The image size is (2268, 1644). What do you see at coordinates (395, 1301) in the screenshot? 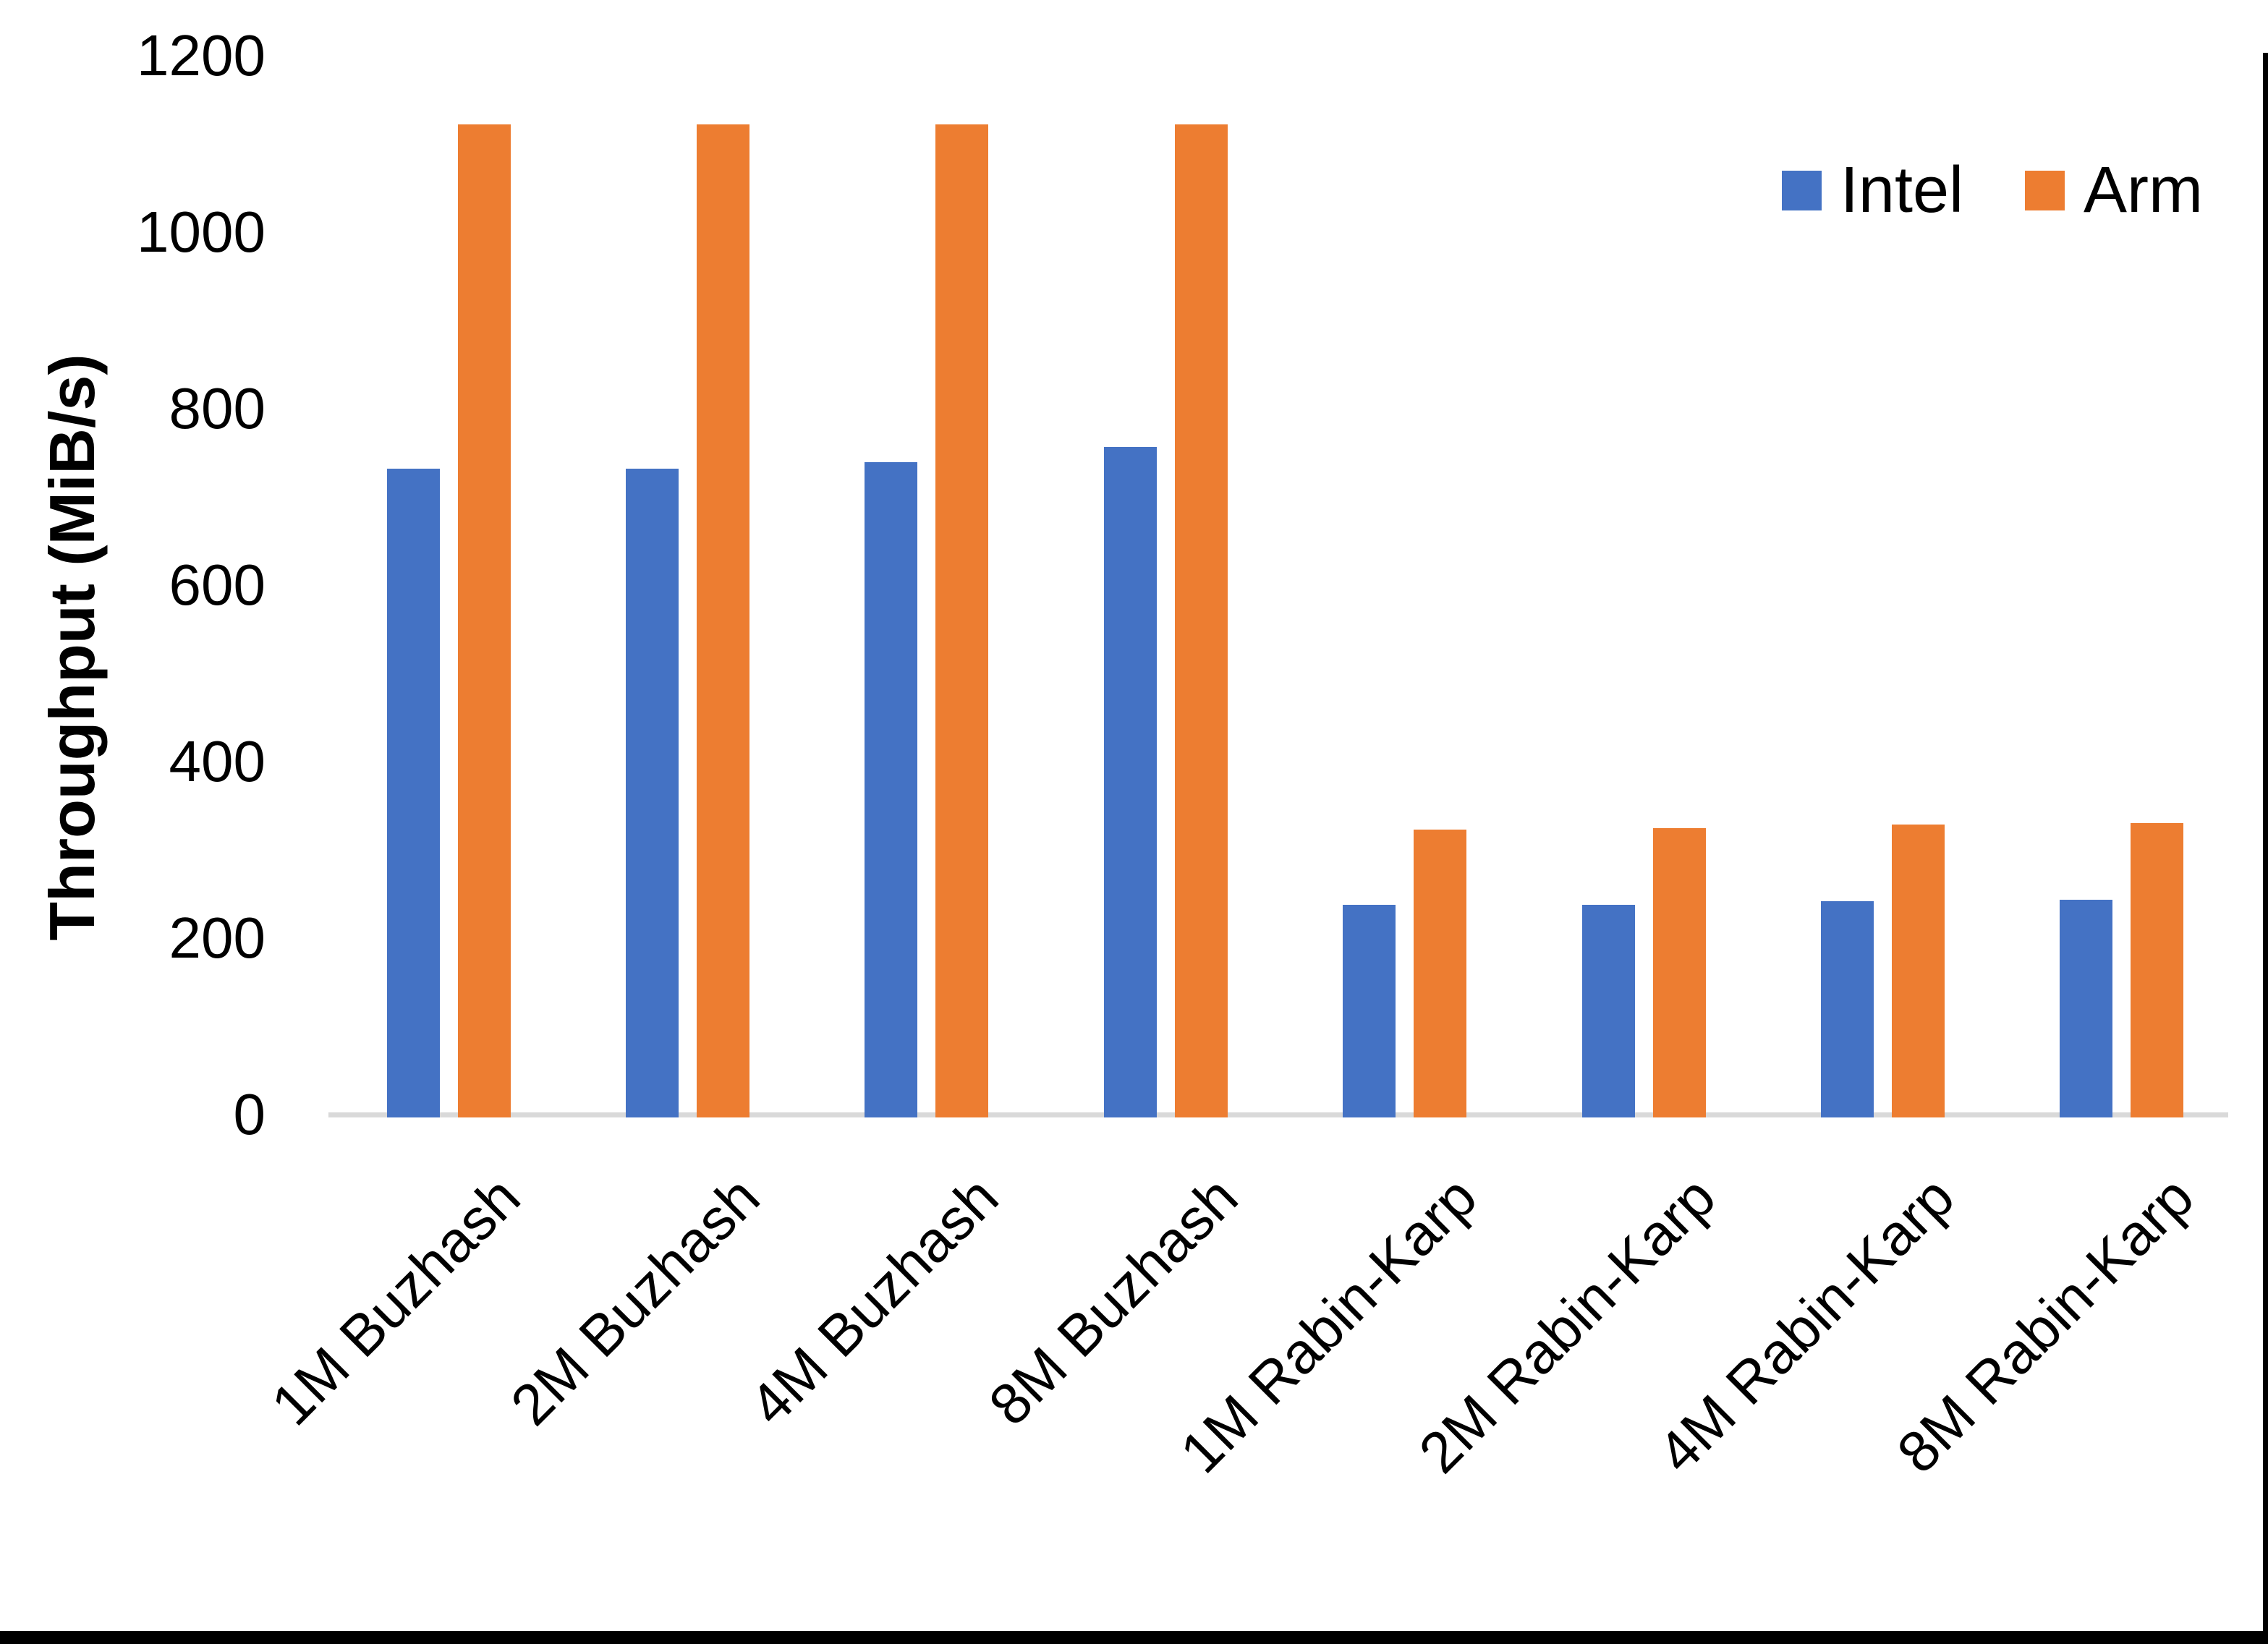
I see `x-category-label-1m-buzhash: 1M Buzhash` at bounding box center [395, 1301].